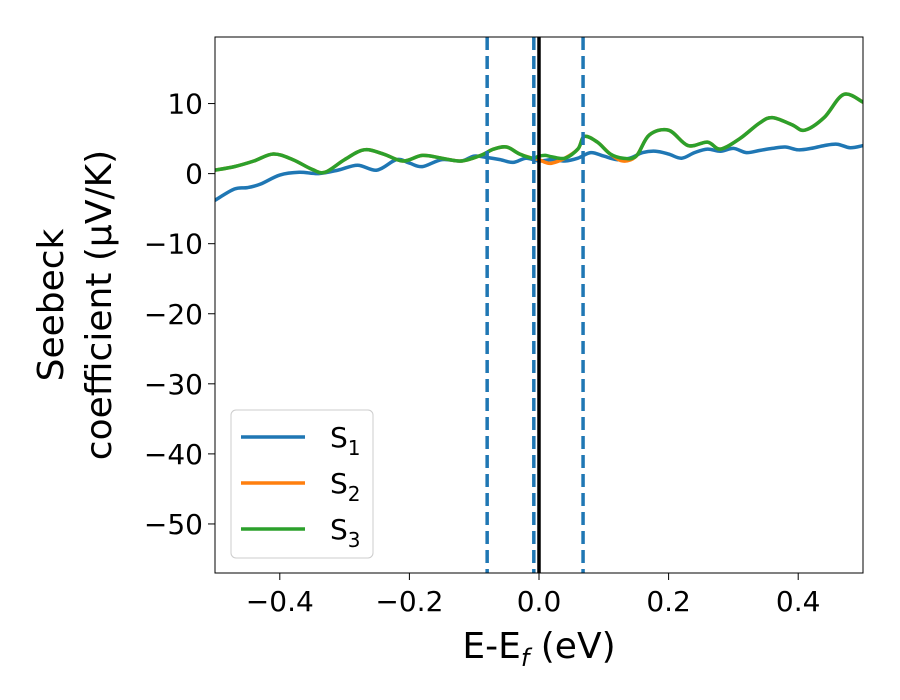  What do you see at coordinates (539, 133) in the screenshot?
I see `series-line-s3` at bounding box center [539, 133].